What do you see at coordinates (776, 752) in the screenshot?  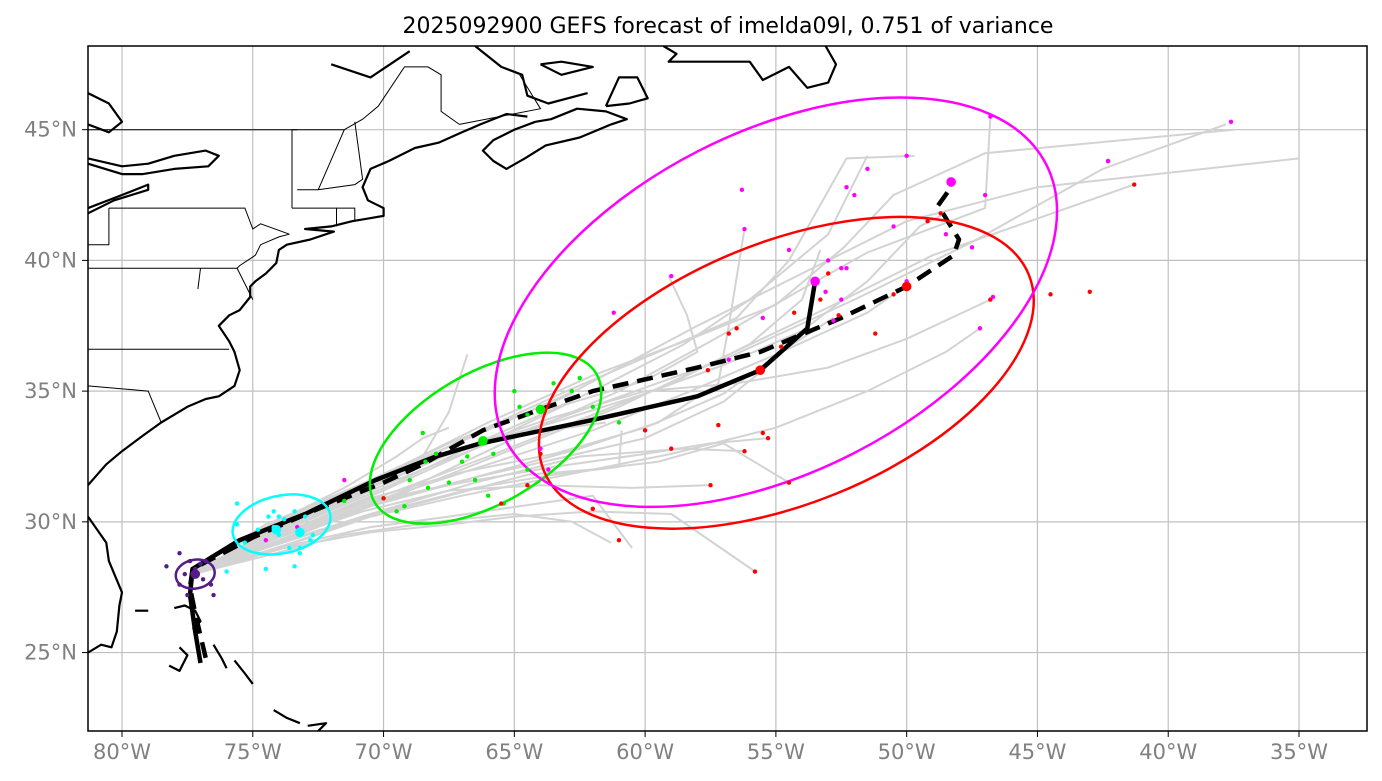 I see `x-tick-label: 55°W` at bounding box center [776, 752].